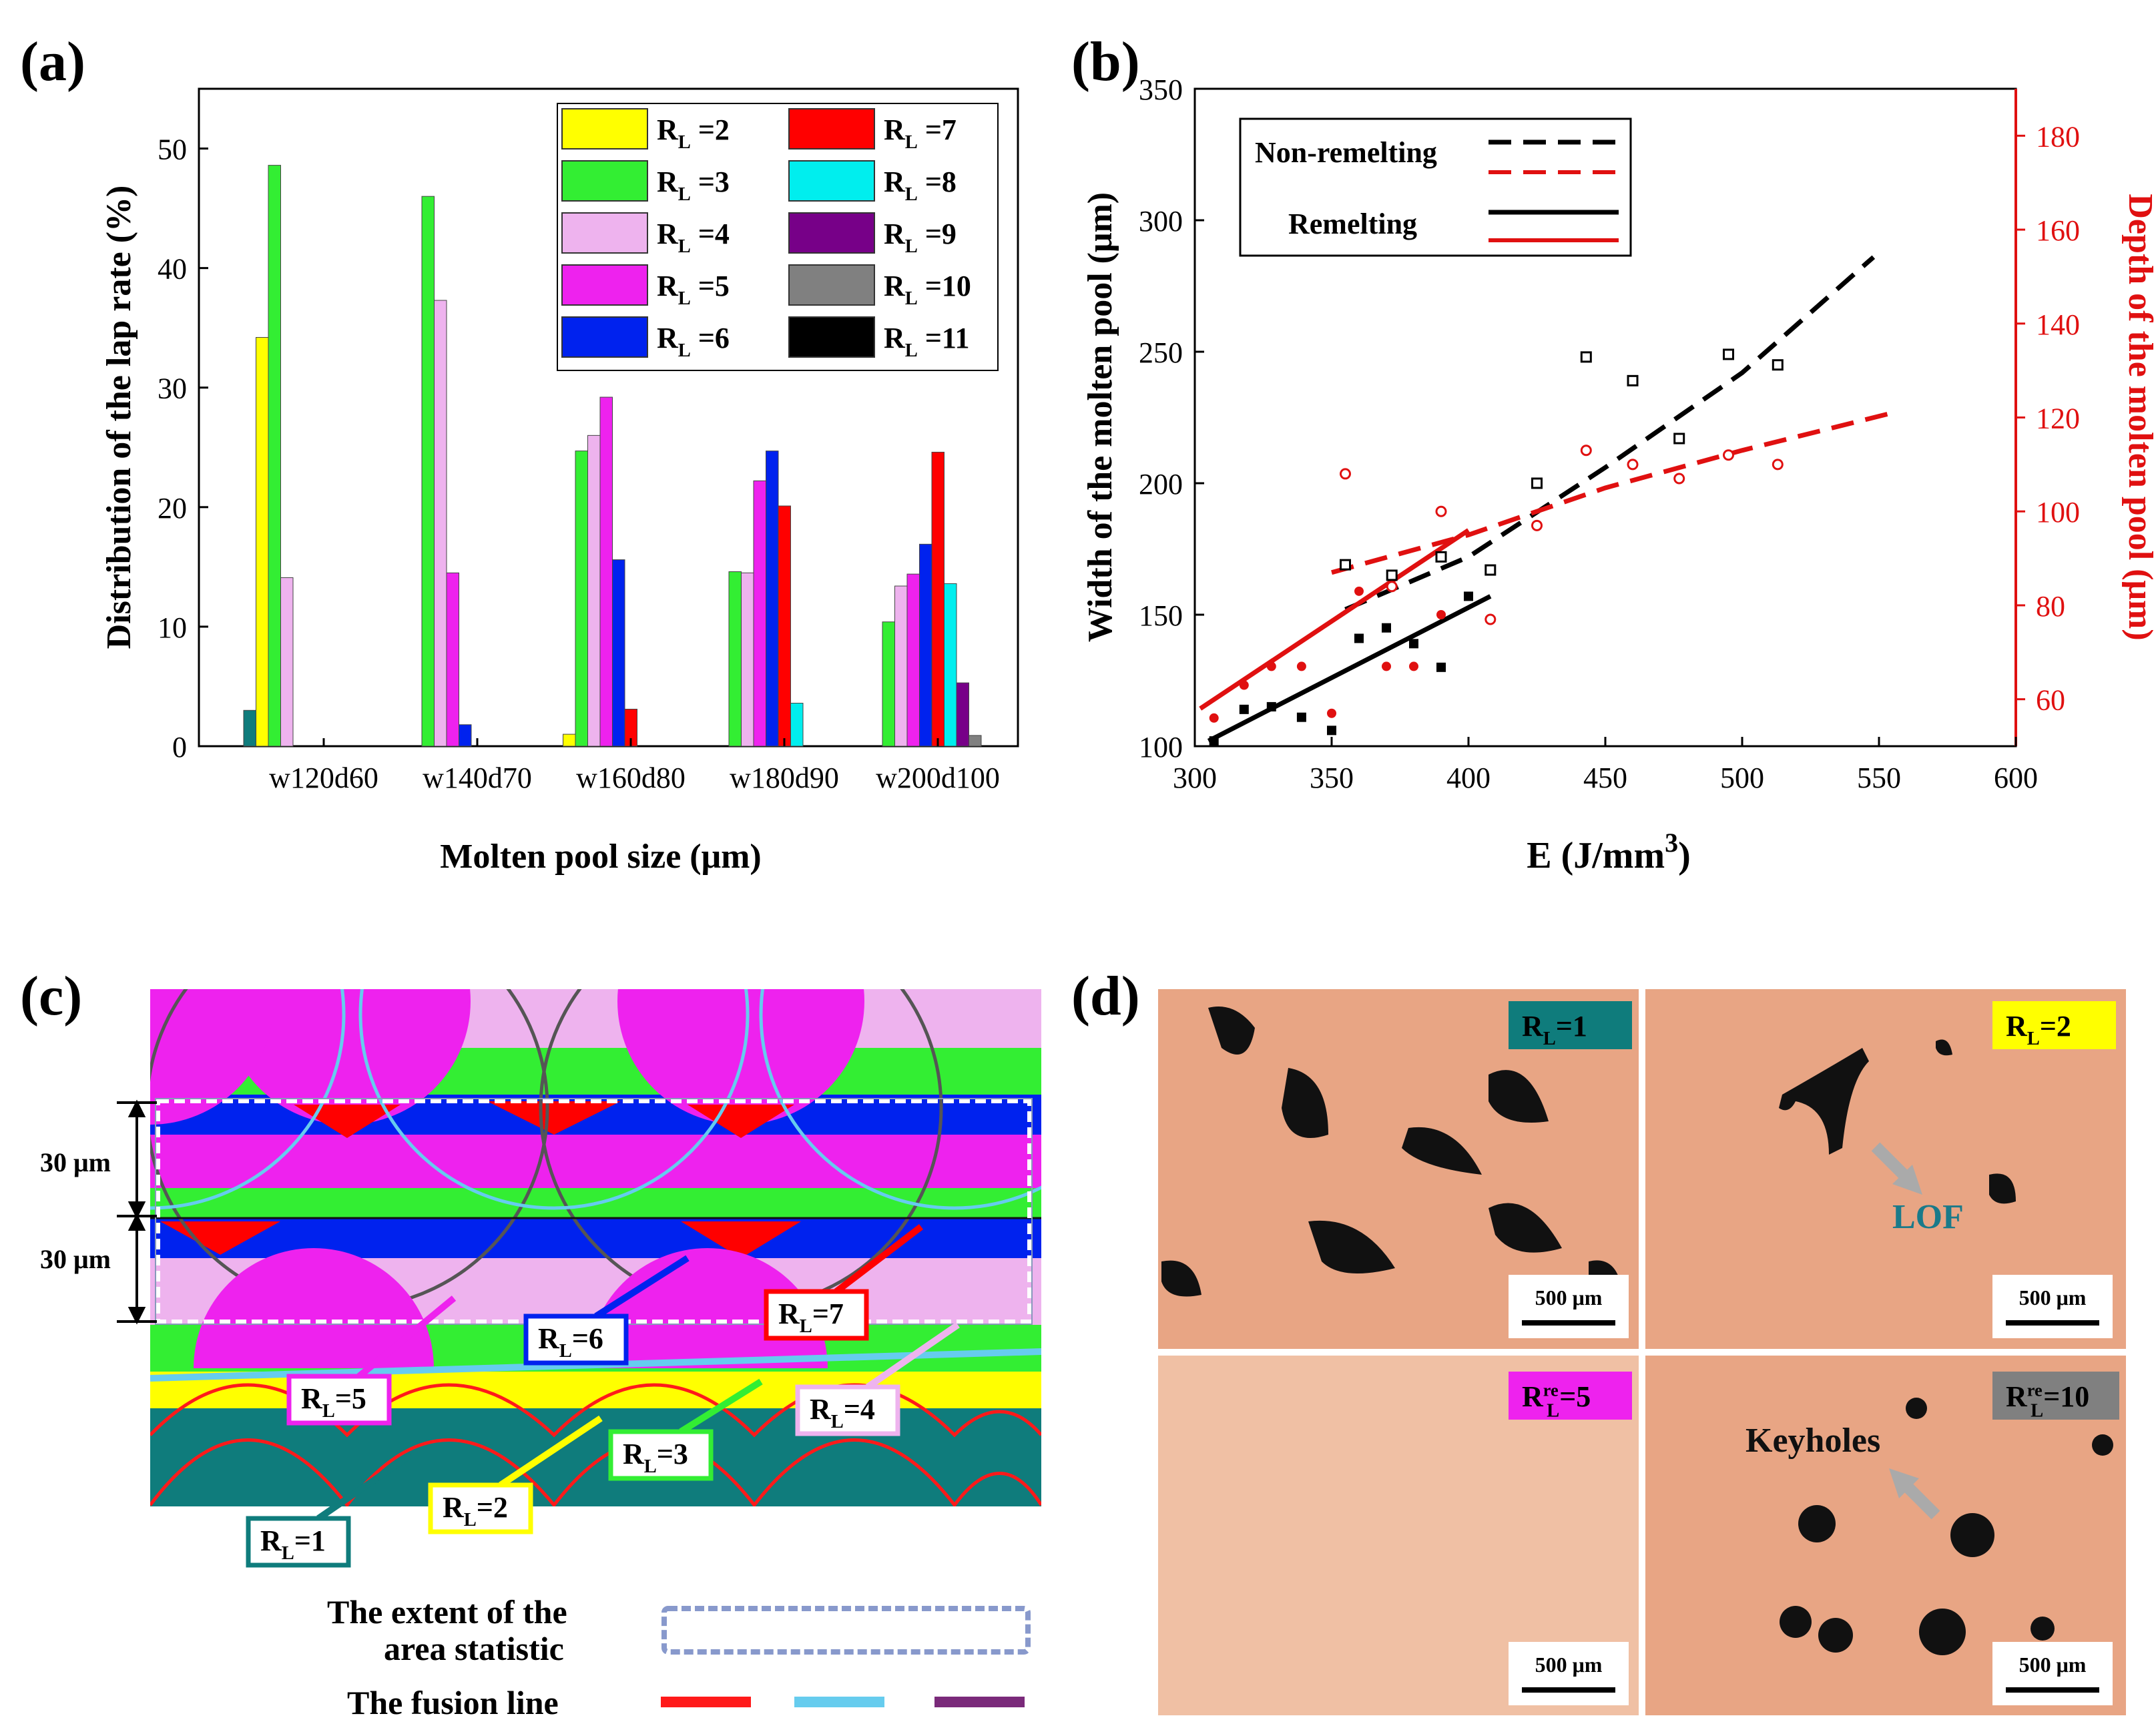 The height and width of the screenshot is (1730, 2156). Describe the element at coordinates (1533, 1026) in the screenshot. I see `tile-label-0-base: R` at that location.